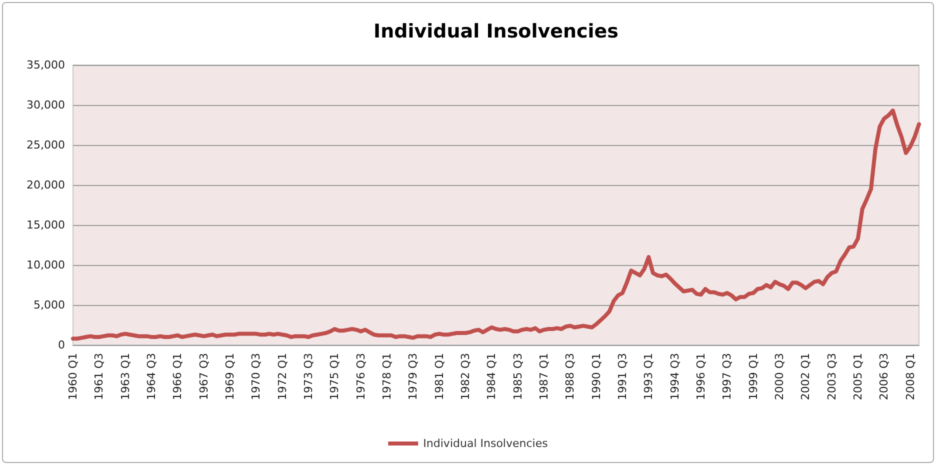 The height and width of the screenshot is (467, 938). What do you see at coordinates (308, 376) in the screenshot?
I see `x-tick-label: 1973 Q3` at bounding box center [308, 376].